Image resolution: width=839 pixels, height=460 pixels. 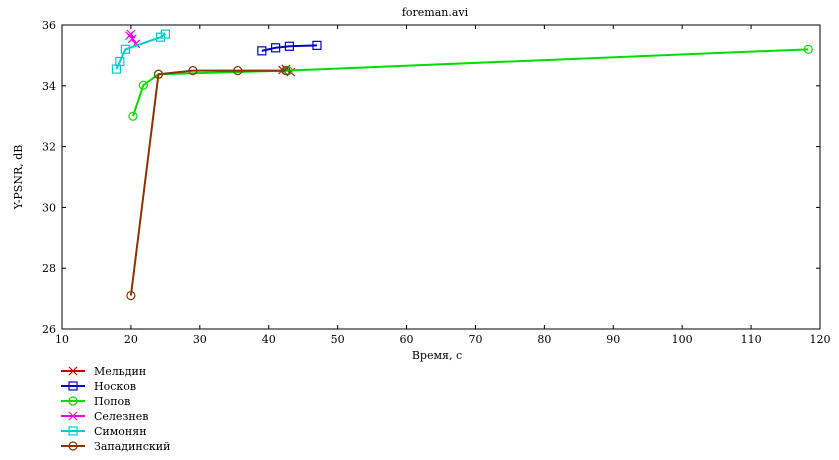 What do you see at coordinates (407, 339) in the screenshot?
I see `x-tick-label: 60` at bounding box center [407, 339].